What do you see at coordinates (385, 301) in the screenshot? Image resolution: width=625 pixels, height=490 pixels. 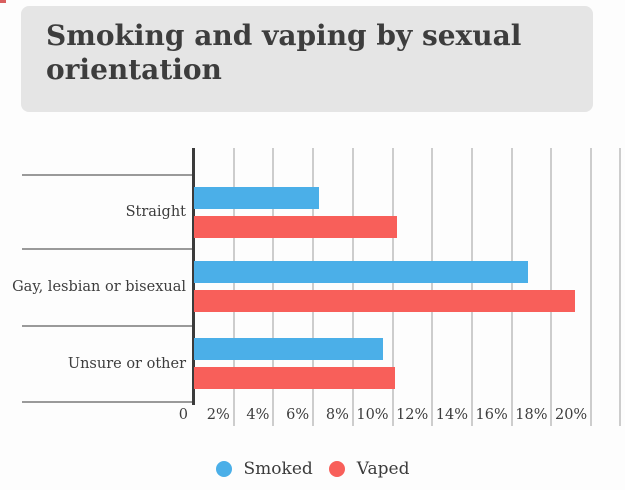 I see `bar-vaped-row1` at bounding box center [385, 301].